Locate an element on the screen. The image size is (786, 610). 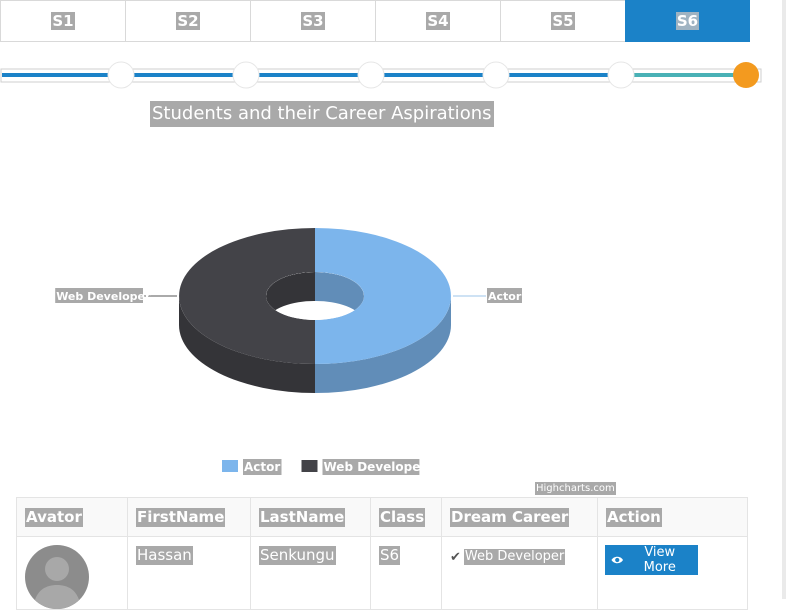
view-more-button: View More is located at coordinates (651, 560).